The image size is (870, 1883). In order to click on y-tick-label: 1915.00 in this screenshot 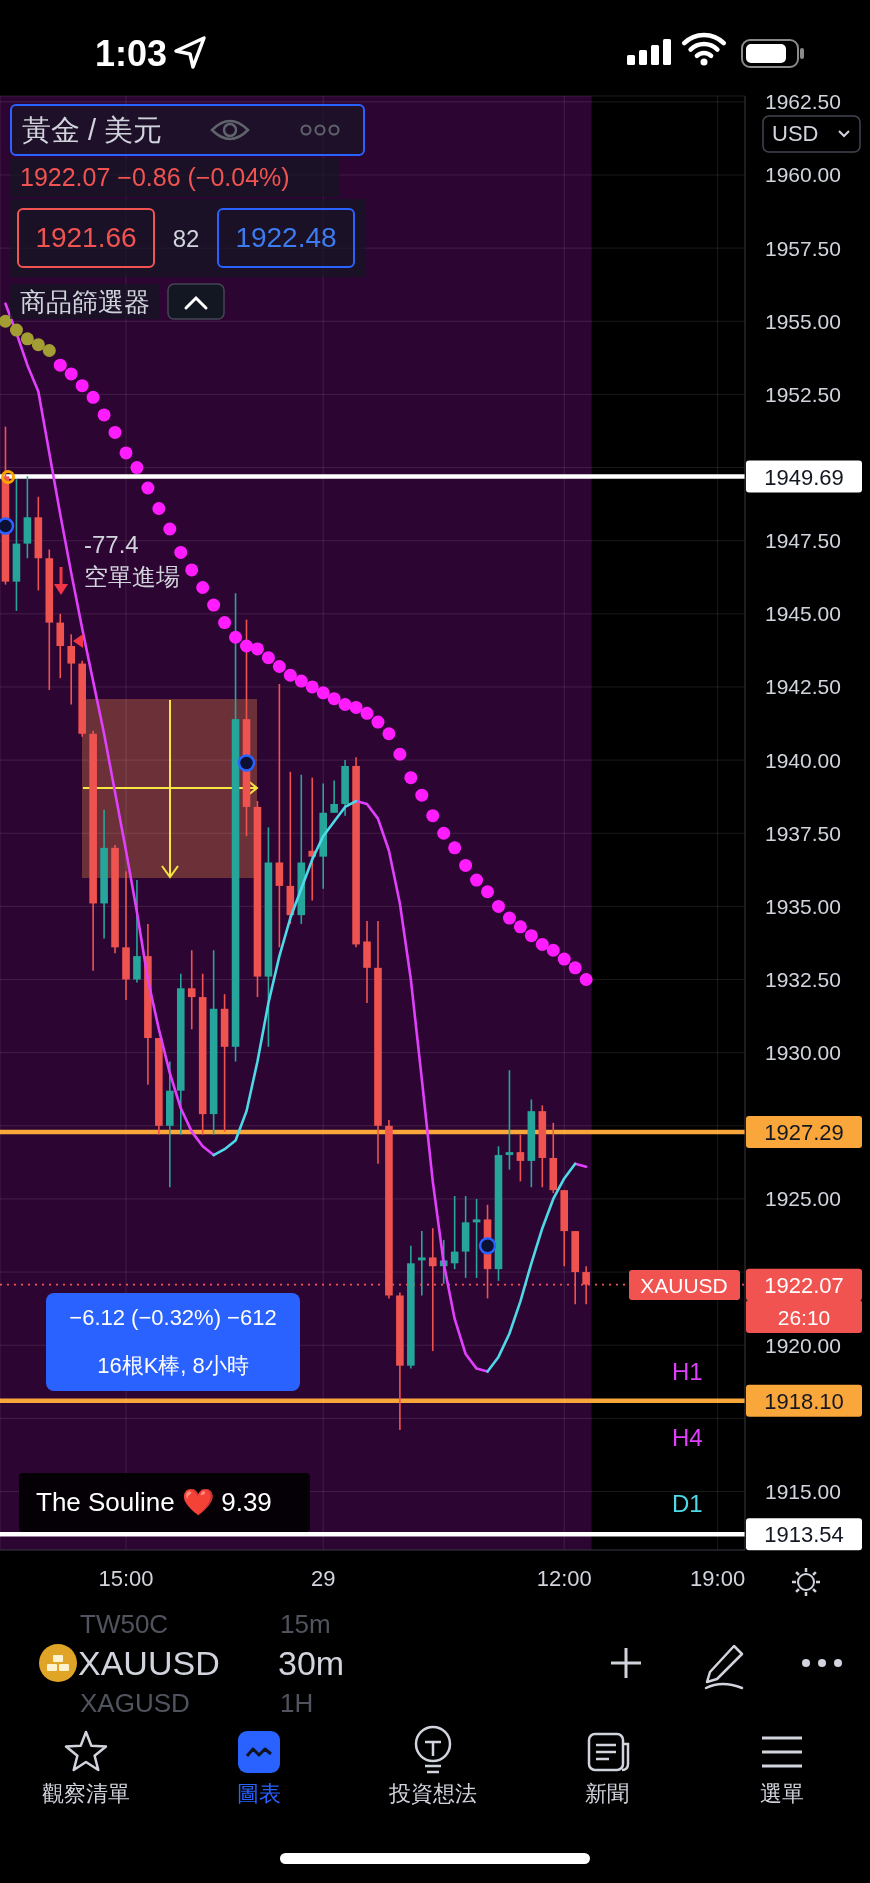, I will do `click(803, 1491)`.